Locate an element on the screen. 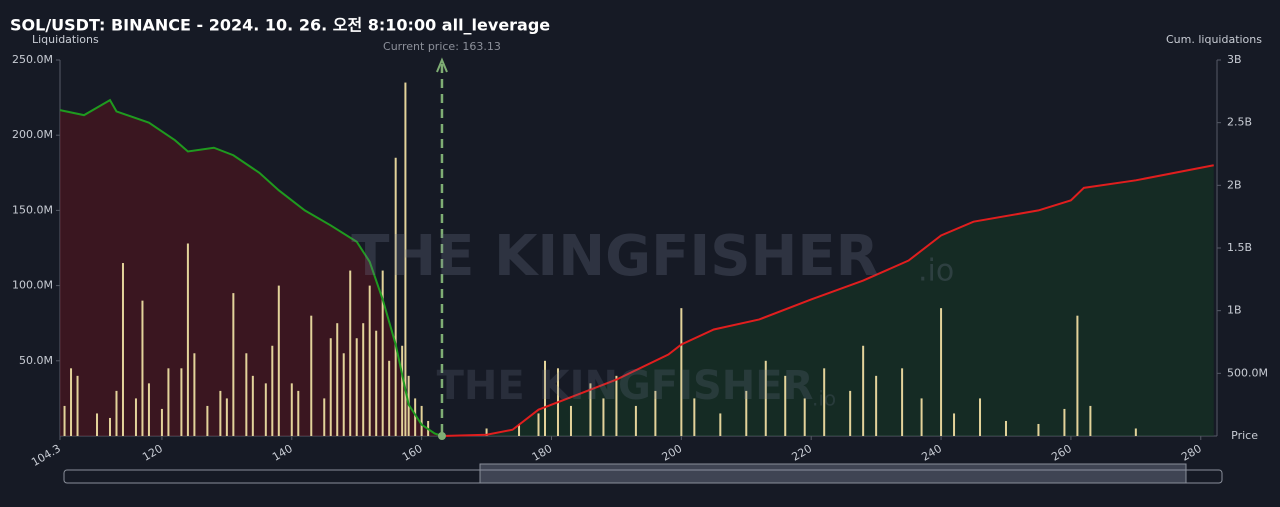 This screenshot has height=507, width=1280. y-tick-label: 100.0M is located at coordinates (32, 285).